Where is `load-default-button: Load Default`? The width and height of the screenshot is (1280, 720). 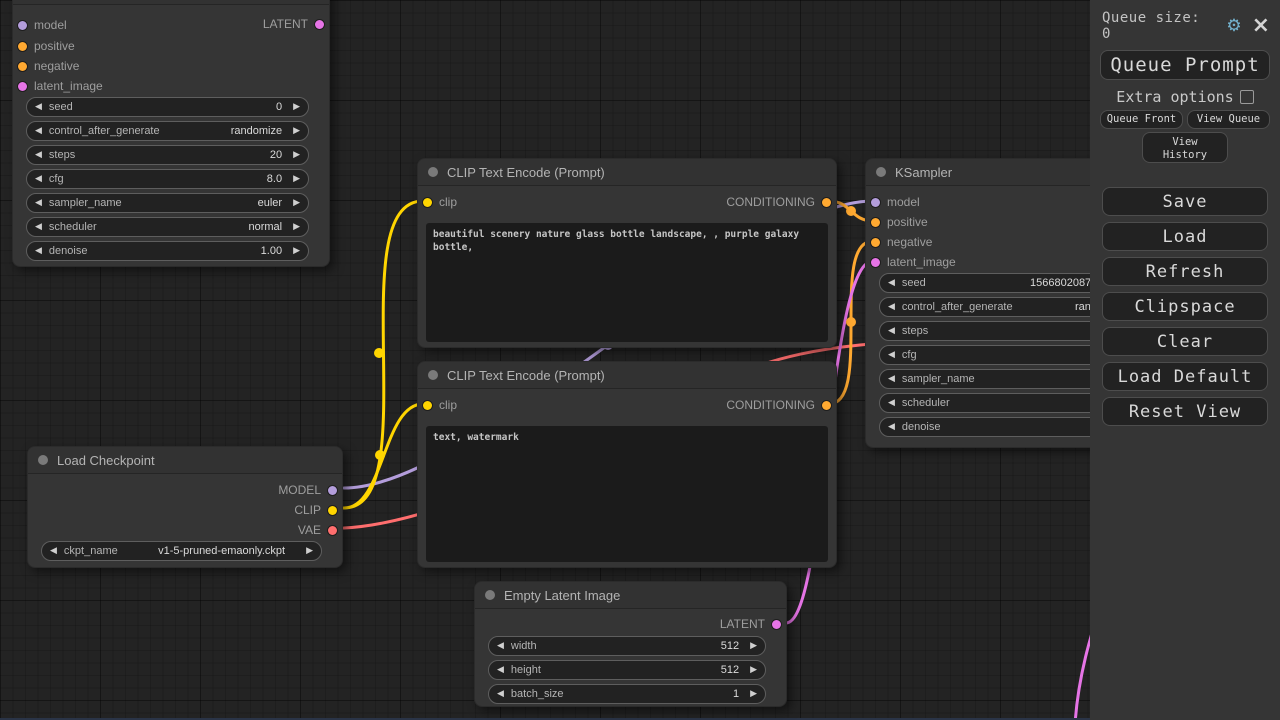
load-default-button: Load Default is located at coordinates (1185, 376).